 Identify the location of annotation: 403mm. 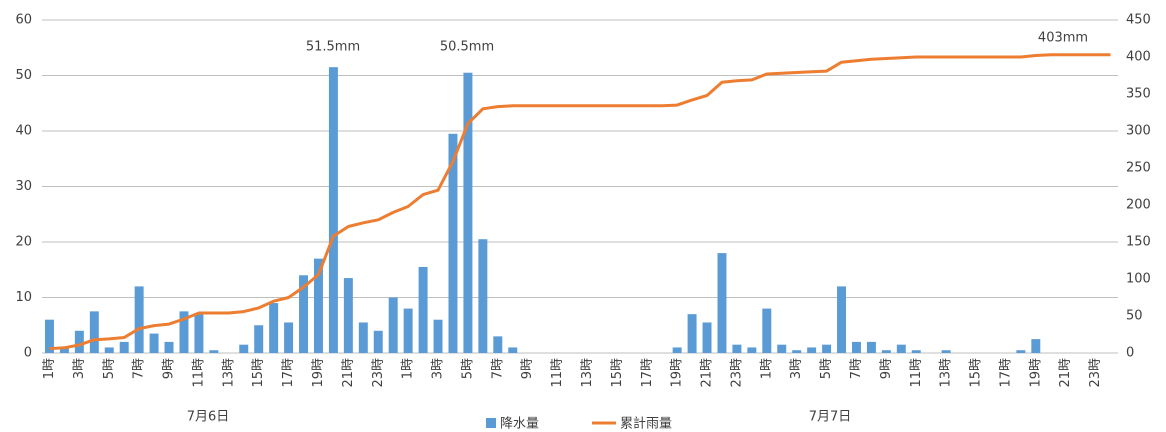
(1063, 38).